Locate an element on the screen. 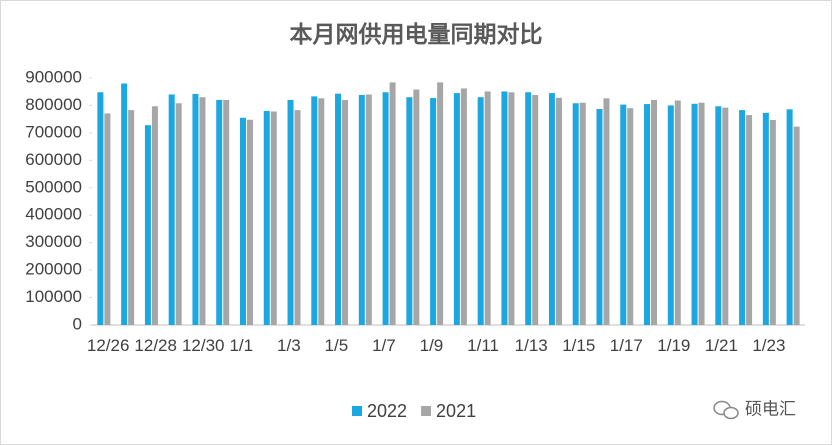 This screenshot has height=445, width=832. x-tick-label: 1/19 is located at coordinates (674, 345).